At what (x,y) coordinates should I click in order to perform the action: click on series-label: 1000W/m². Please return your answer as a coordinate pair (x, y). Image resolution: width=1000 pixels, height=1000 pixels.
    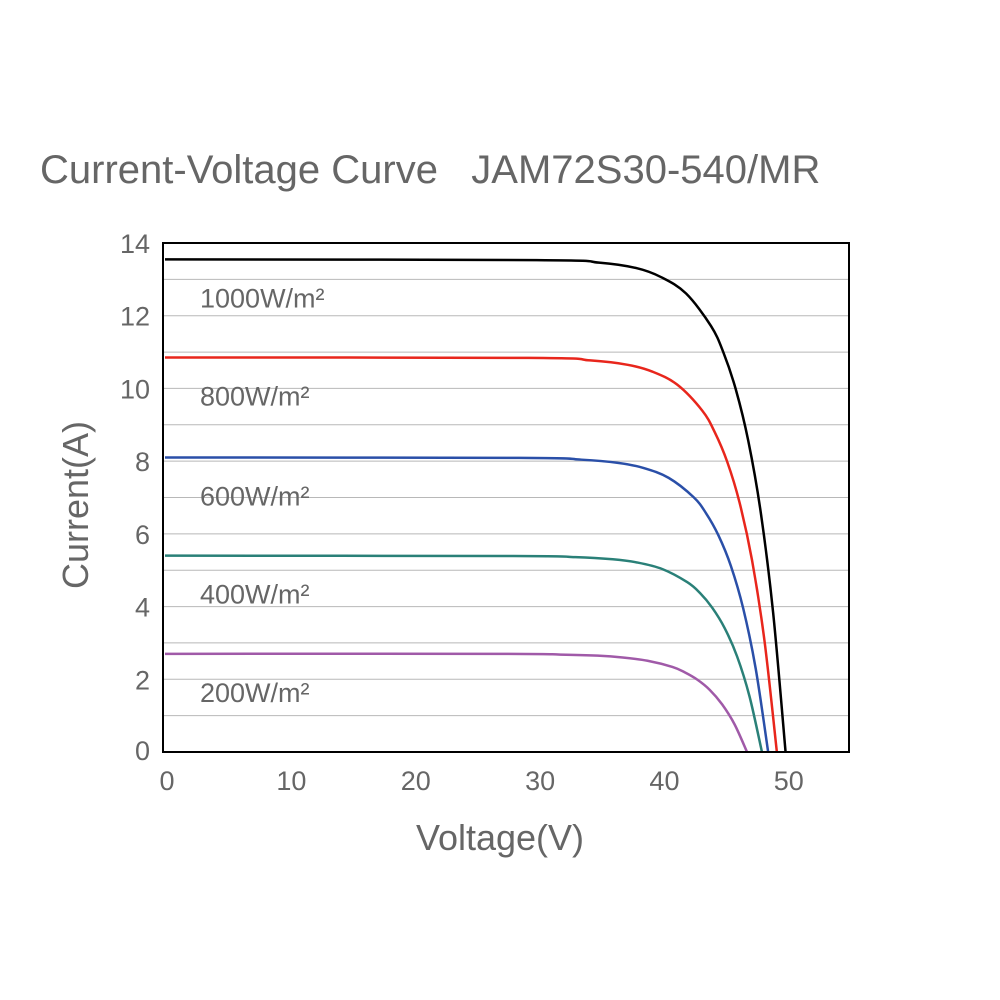
    Looking at the image, I should click on (262, 298).